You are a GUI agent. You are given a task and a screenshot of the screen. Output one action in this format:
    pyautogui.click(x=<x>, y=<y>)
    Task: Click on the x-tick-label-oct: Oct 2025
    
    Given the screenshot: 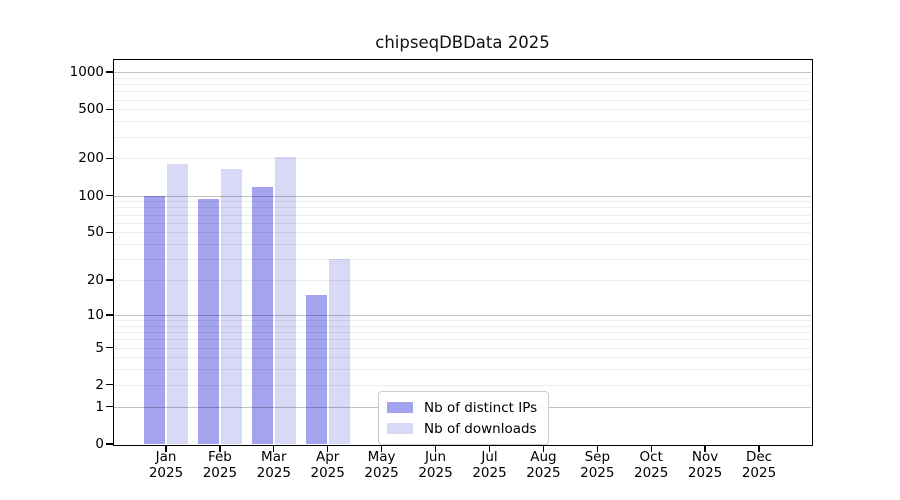 What is the action you would take?
    pyautogui.click(x=651, y=465)
    